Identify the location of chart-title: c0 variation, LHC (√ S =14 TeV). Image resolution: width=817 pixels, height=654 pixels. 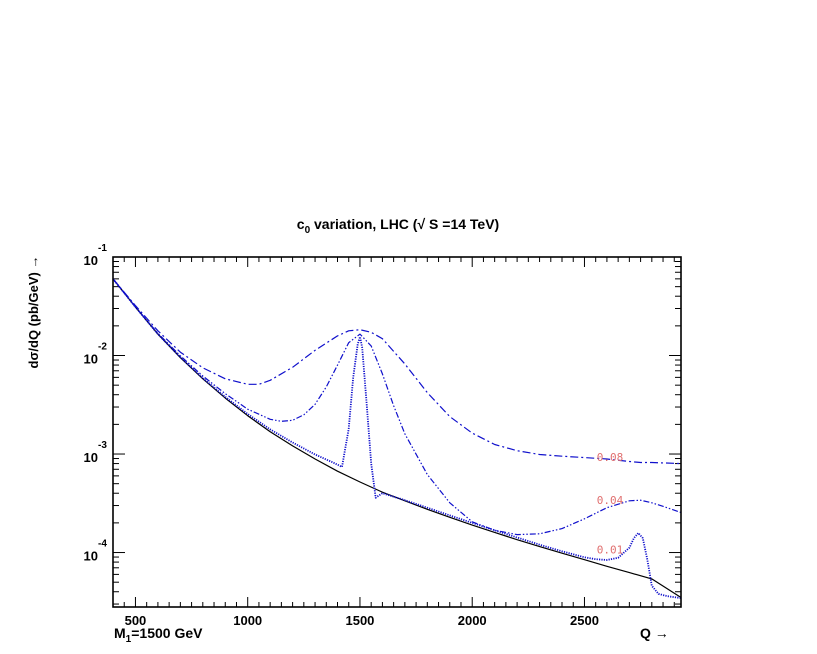
(398, 226).